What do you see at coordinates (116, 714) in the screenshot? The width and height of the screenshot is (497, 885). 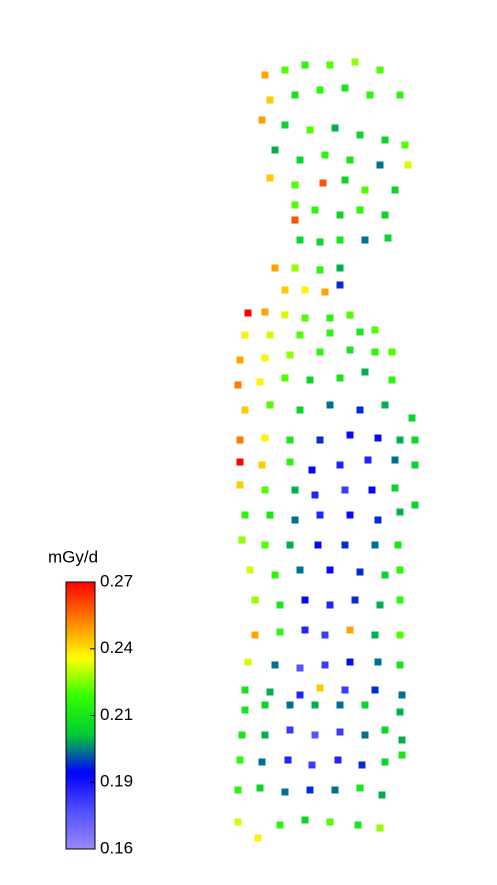 I see `colorbar-tick-label: 0.21` at bounding box center [116, 714].